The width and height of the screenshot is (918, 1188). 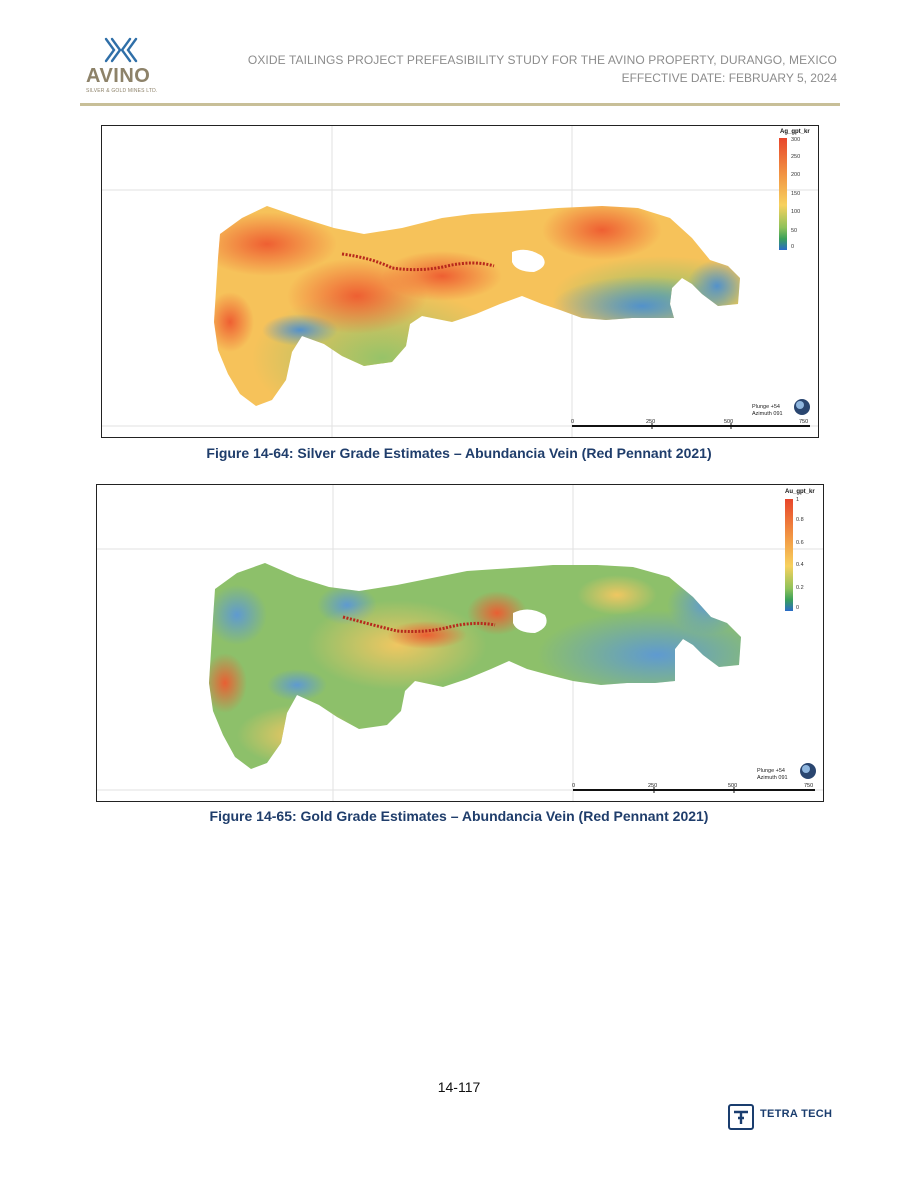 I want to click on effective-date: EFFECTIVE DATE: FEBRUARY 5, 2024, so click(x=729, y=78).